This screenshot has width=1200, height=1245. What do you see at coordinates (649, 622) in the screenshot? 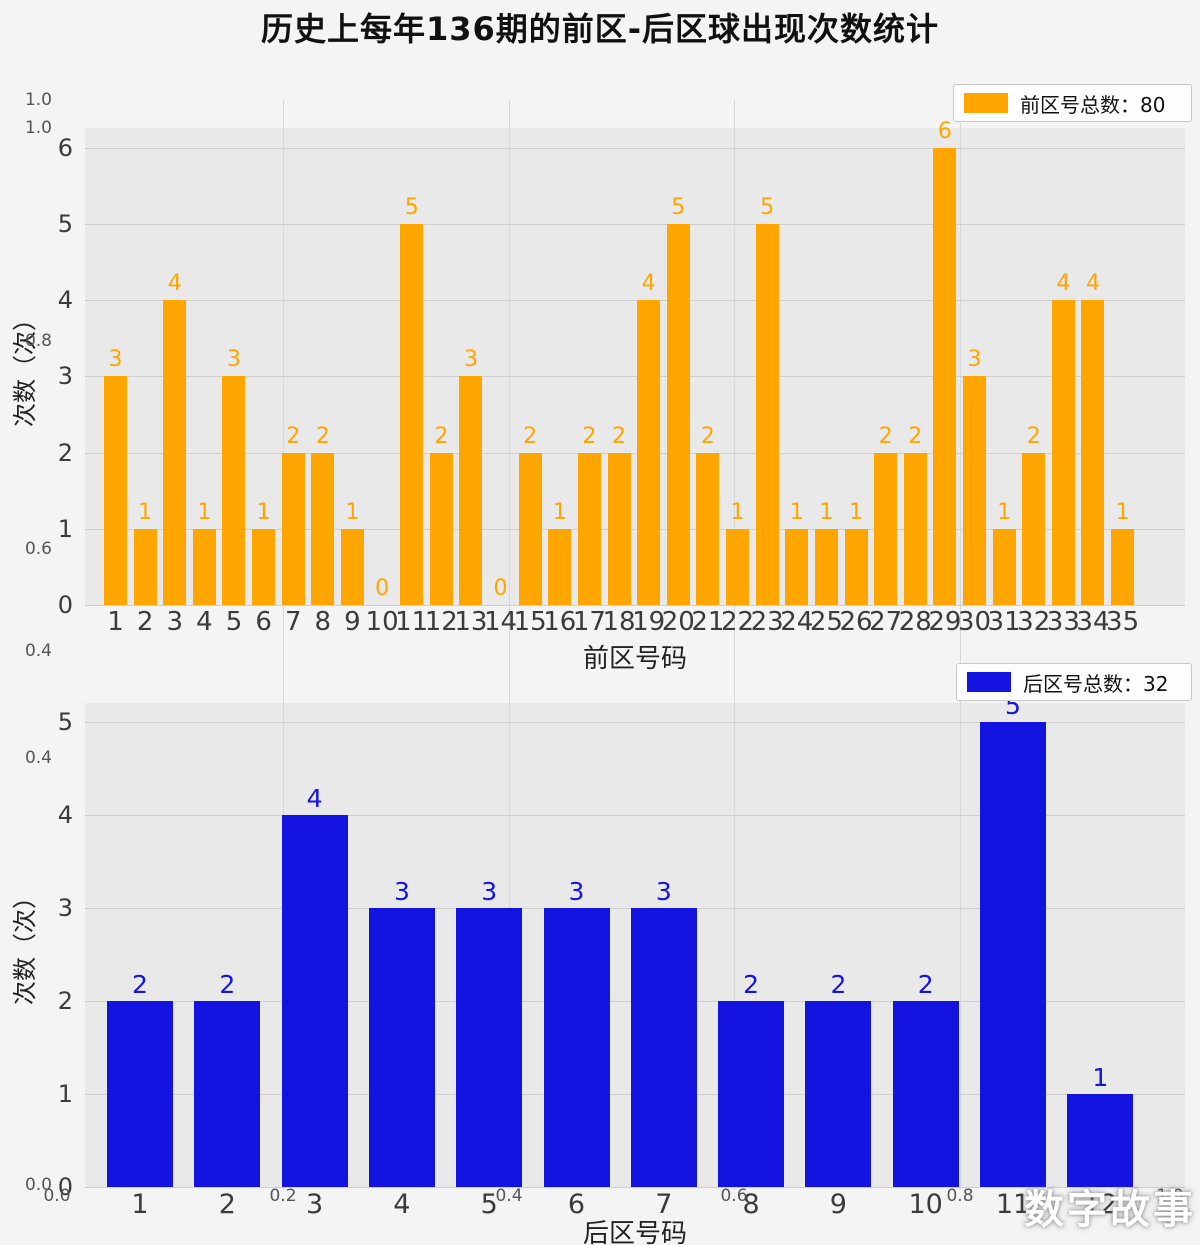
I see `front-xtick-label: 19` at bounding box center [649, 622].